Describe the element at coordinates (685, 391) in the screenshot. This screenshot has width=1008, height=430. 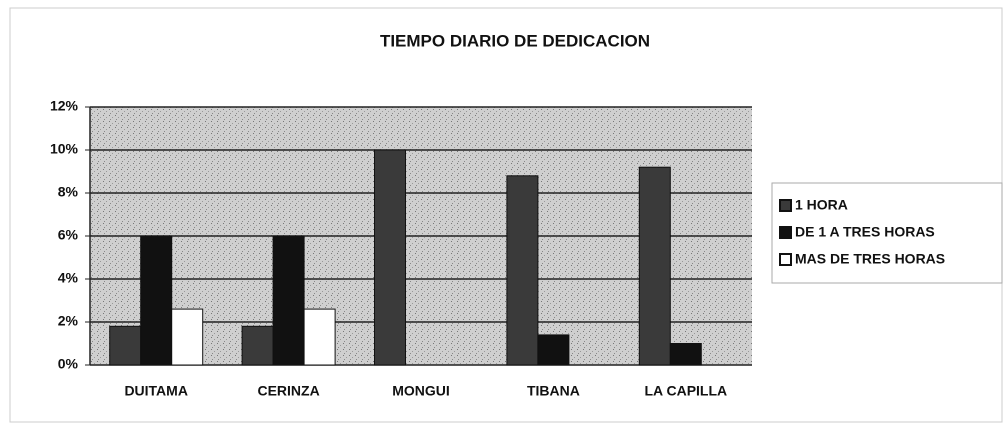
I see `x-tick-label: LA CAPILLA` at that location.